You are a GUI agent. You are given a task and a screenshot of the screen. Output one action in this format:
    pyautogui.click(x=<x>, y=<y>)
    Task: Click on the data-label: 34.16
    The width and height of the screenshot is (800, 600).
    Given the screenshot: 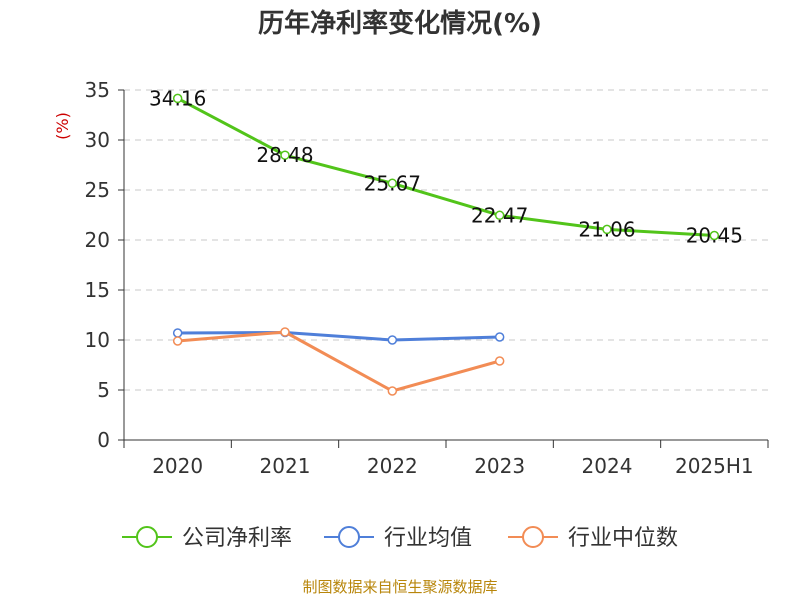 What is the action you would take?
    pyautogui.click(x=177, y=98)
    